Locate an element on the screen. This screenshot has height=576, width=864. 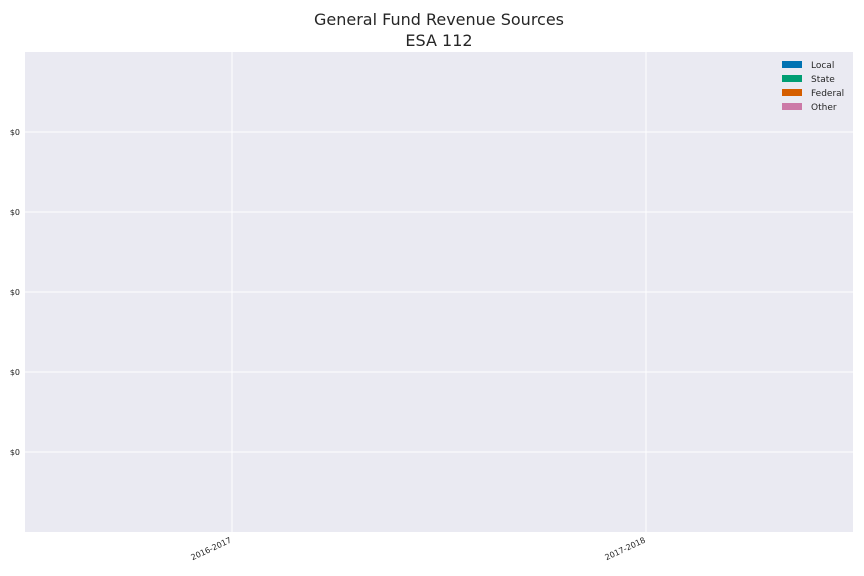
legend-label-other: Other is located at coordinates (824, 108).